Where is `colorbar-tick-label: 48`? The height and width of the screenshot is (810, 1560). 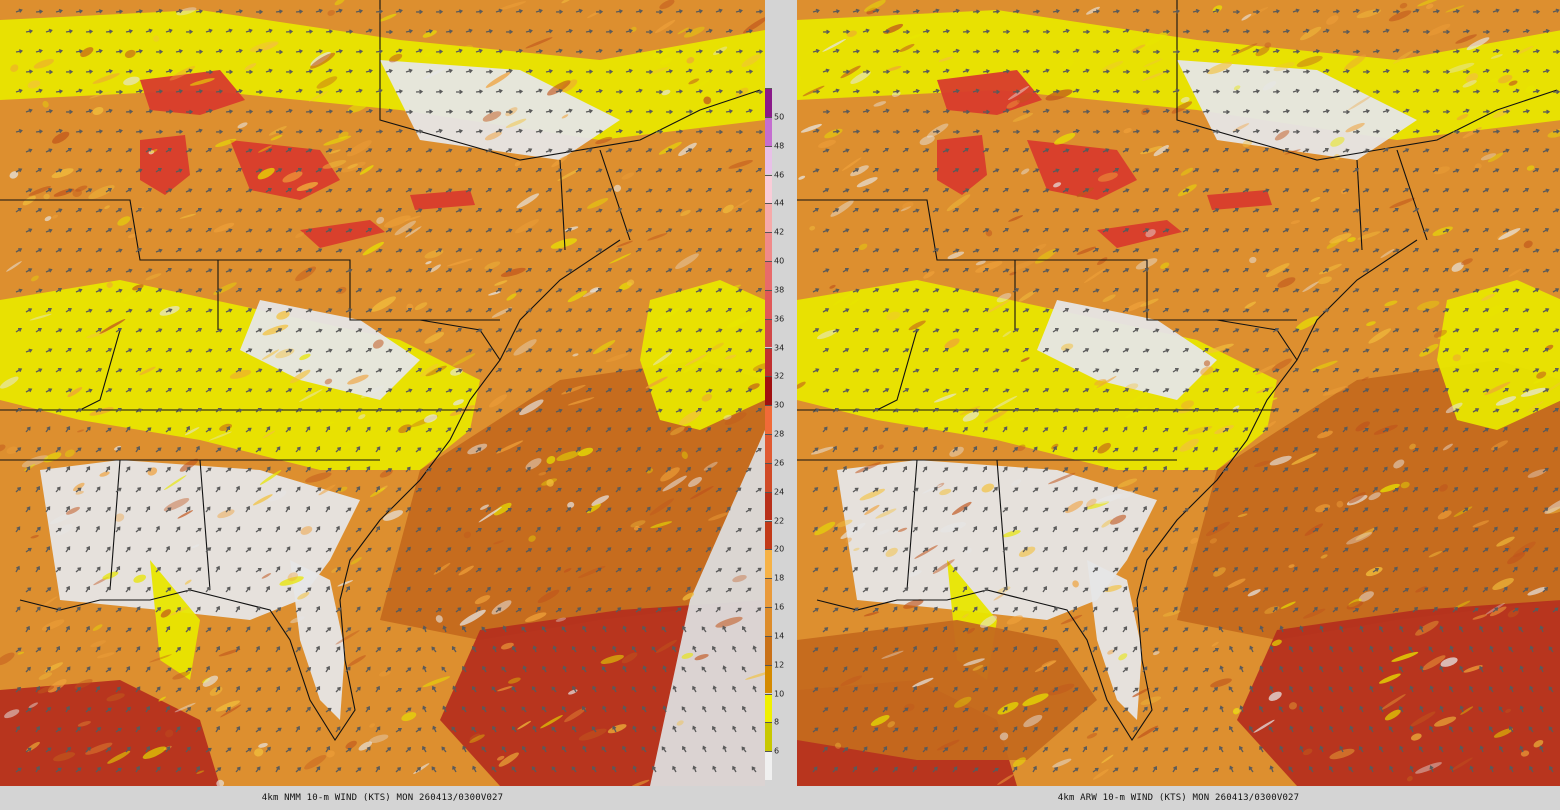 colorbar-tick-label: 48 is located at coordinates (779, 146).